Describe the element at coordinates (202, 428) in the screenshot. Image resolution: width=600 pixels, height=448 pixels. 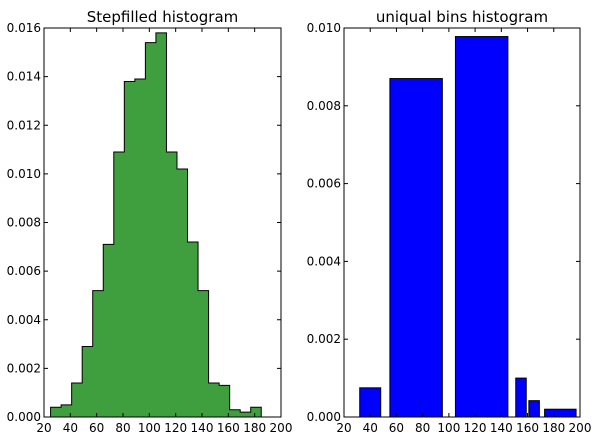
I see `stepfilled-xtick-label-6: 140` at that location.